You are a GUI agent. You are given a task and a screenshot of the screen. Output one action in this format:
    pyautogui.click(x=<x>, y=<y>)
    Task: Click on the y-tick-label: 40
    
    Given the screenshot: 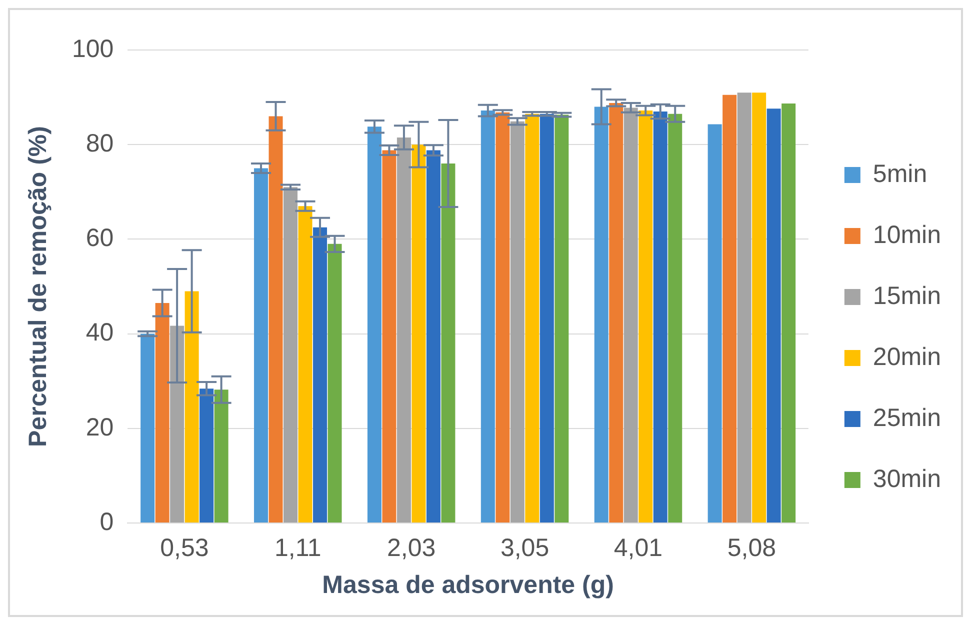 What is the action you would take?
    pyautogui.click(x=100, y=332)
    